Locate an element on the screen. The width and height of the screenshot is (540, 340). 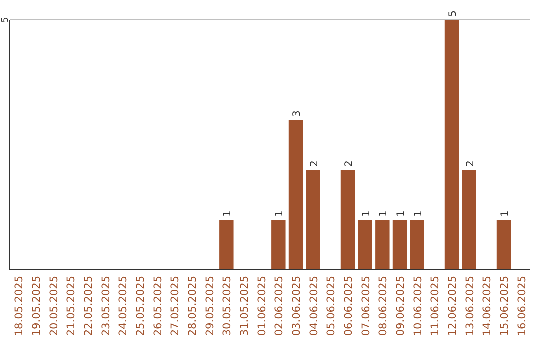
x-tick-label: 11.06.2025 is located at coordinates (436, 306).